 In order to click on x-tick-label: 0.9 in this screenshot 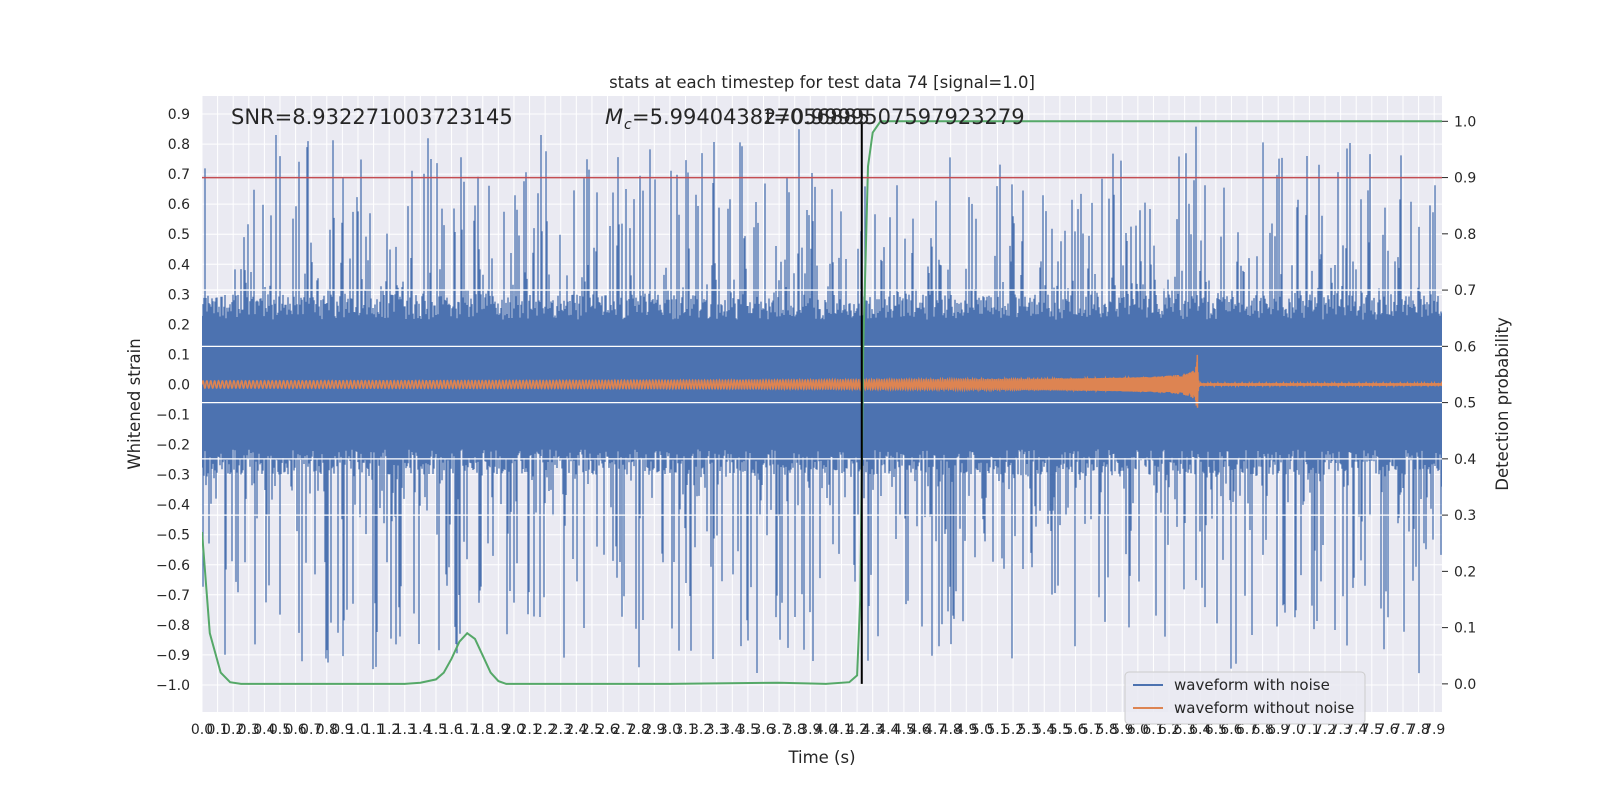, I will do `click(342, 730)`.